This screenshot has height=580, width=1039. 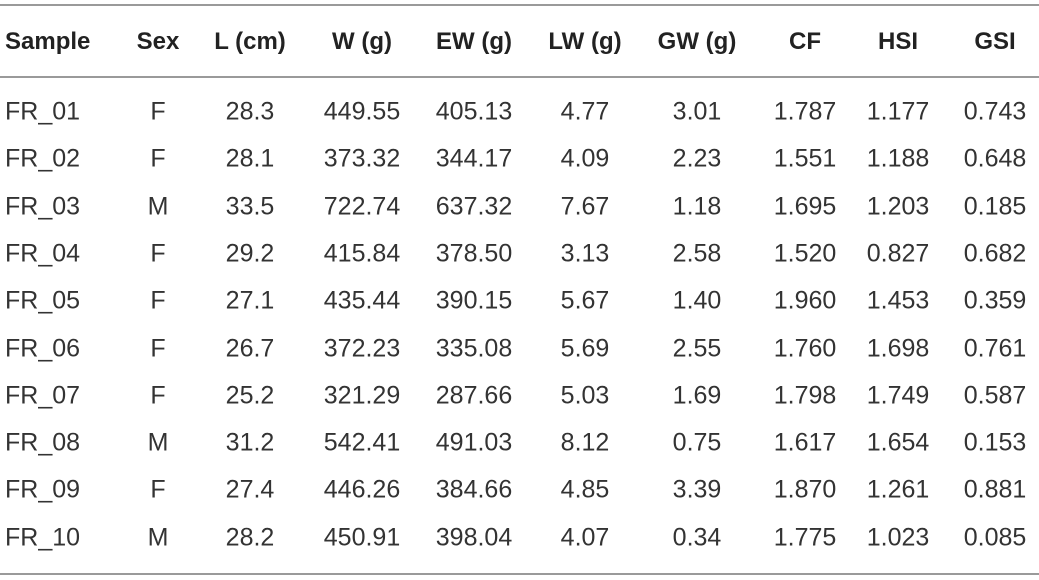 I want to click on table-cell: 446.26, so click(x=362, y=489).